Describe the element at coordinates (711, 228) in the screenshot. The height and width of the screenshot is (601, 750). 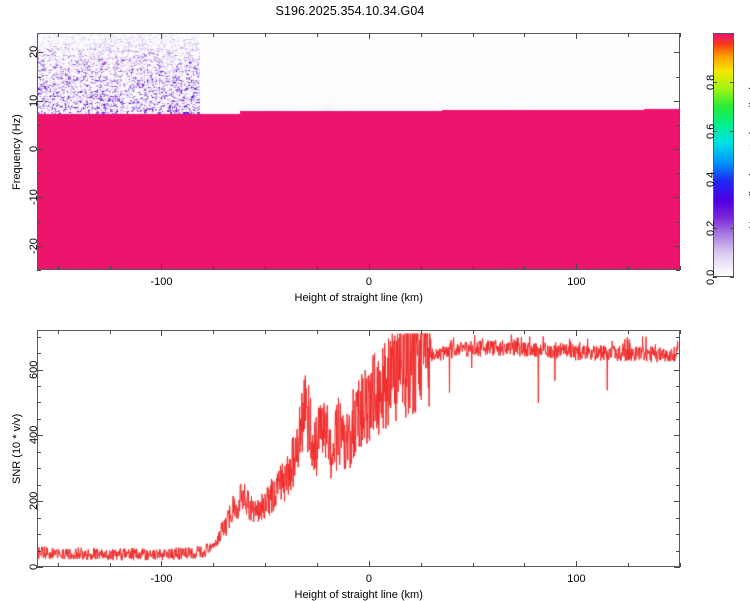
I see `colorbar-tick-label: 0.2` at that location.